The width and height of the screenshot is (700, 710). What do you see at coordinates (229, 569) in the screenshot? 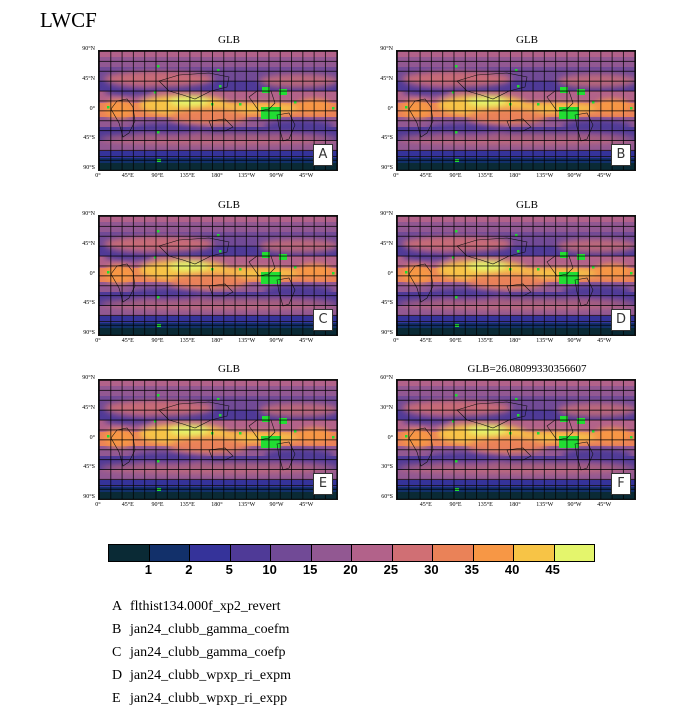
I see `colorbar-tick-label: 5` at bounding box center [229, 569].